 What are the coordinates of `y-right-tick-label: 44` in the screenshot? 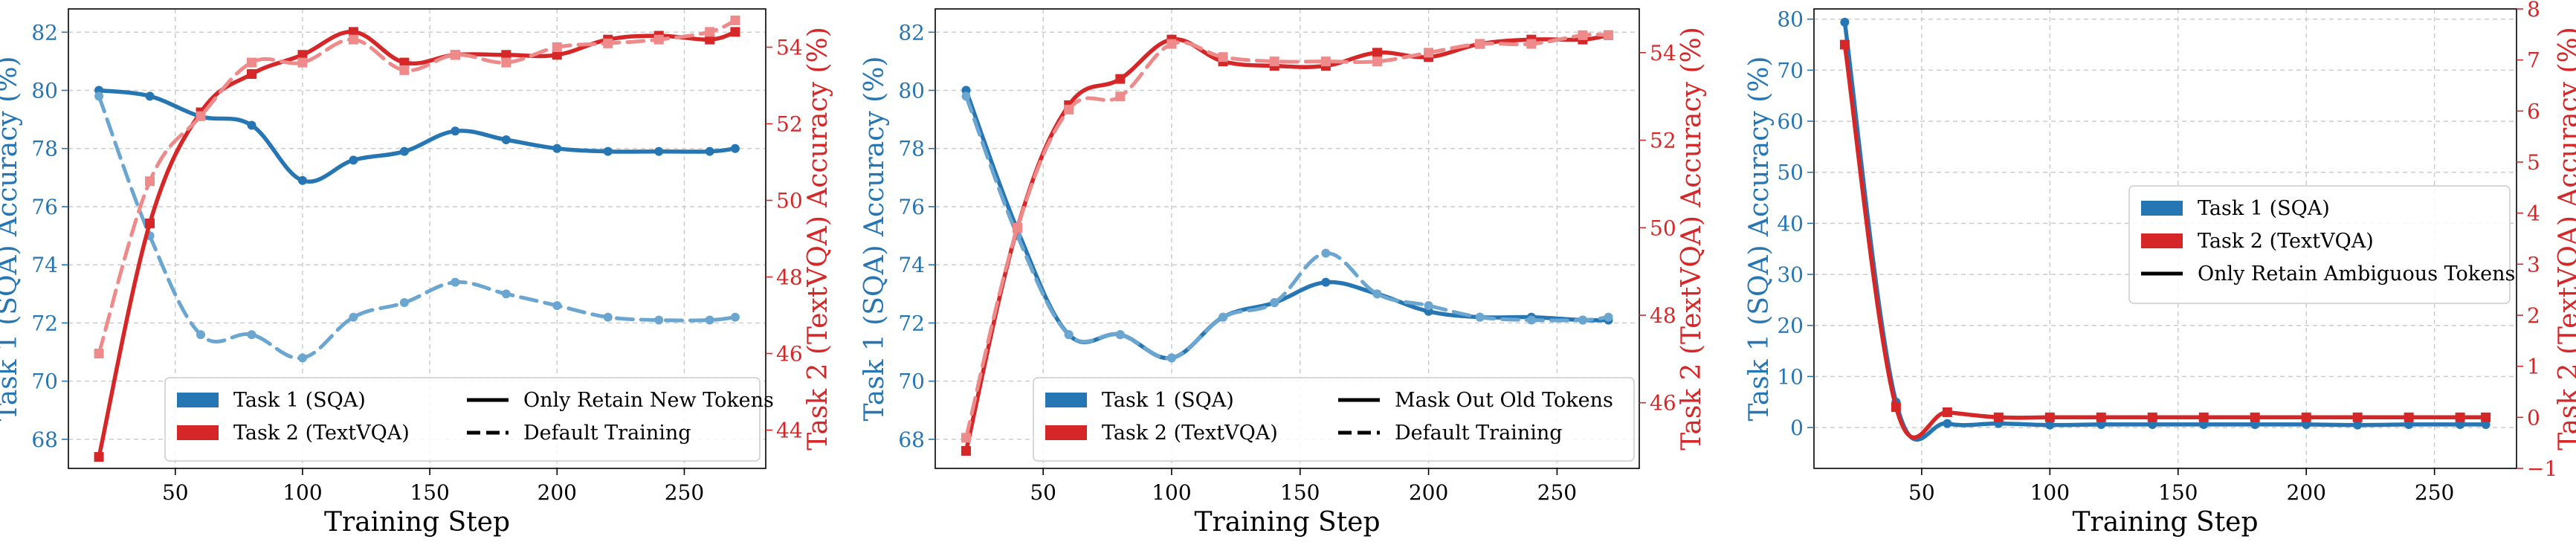 It's located at (789, 431).